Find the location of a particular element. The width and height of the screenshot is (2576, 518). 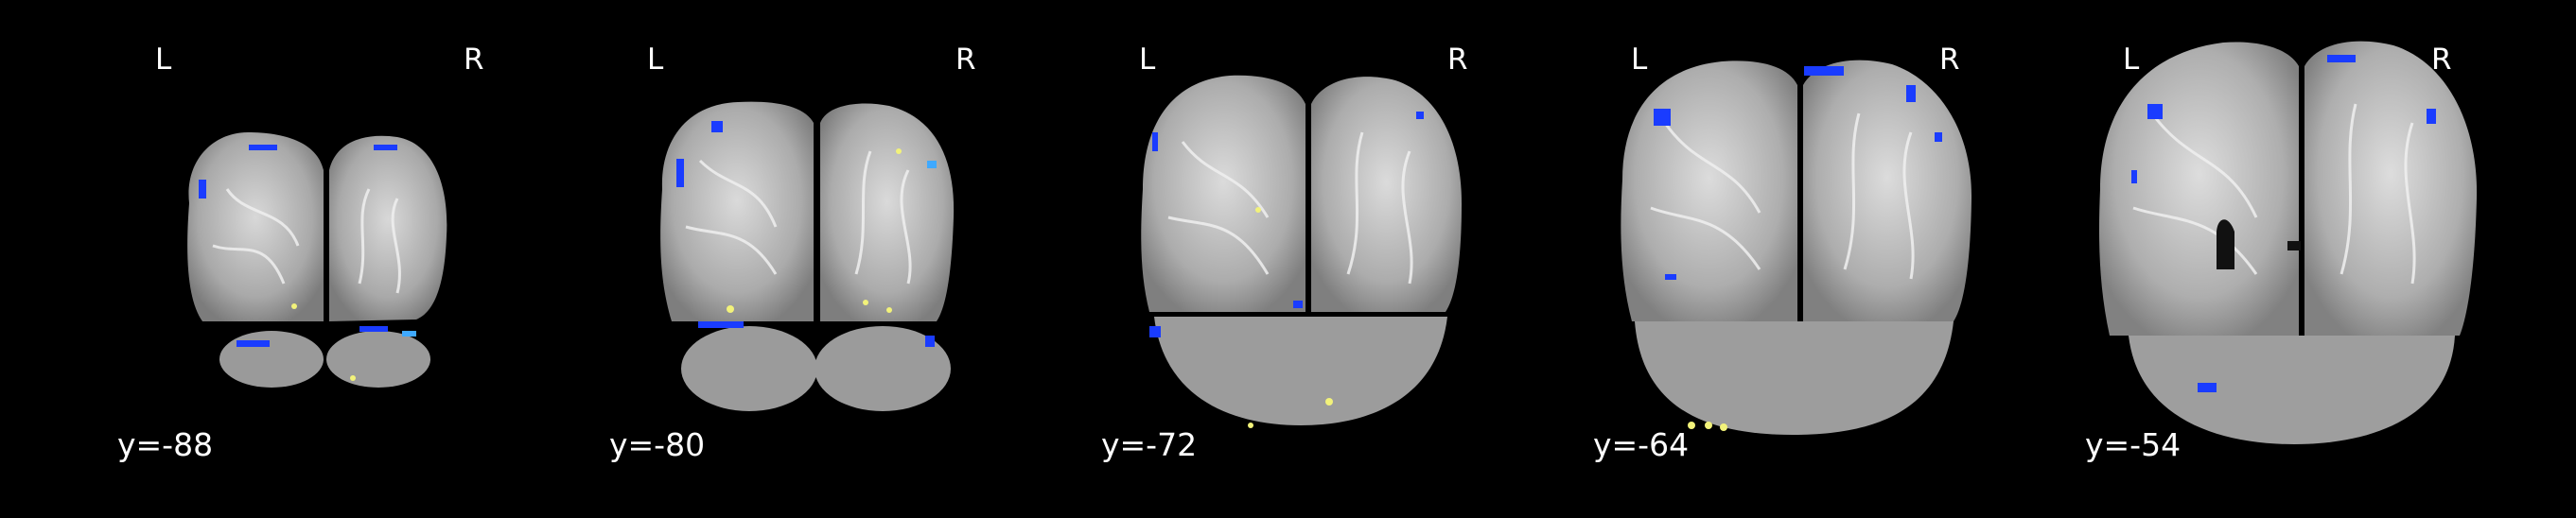

ventricles is located at coordinates (2258, 244).